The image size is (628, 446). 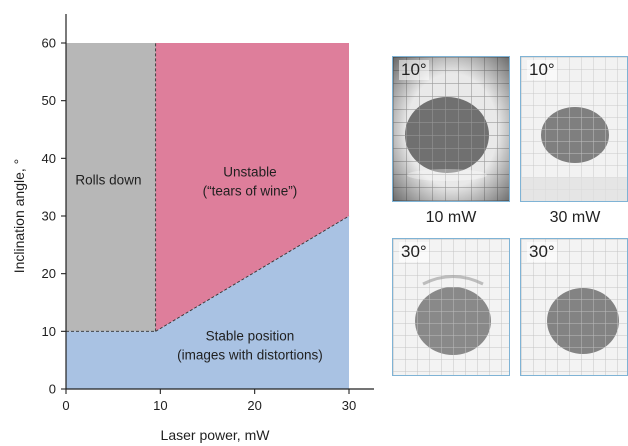 I want to click on y-tick-label: 30, so click(x=49, y=216).